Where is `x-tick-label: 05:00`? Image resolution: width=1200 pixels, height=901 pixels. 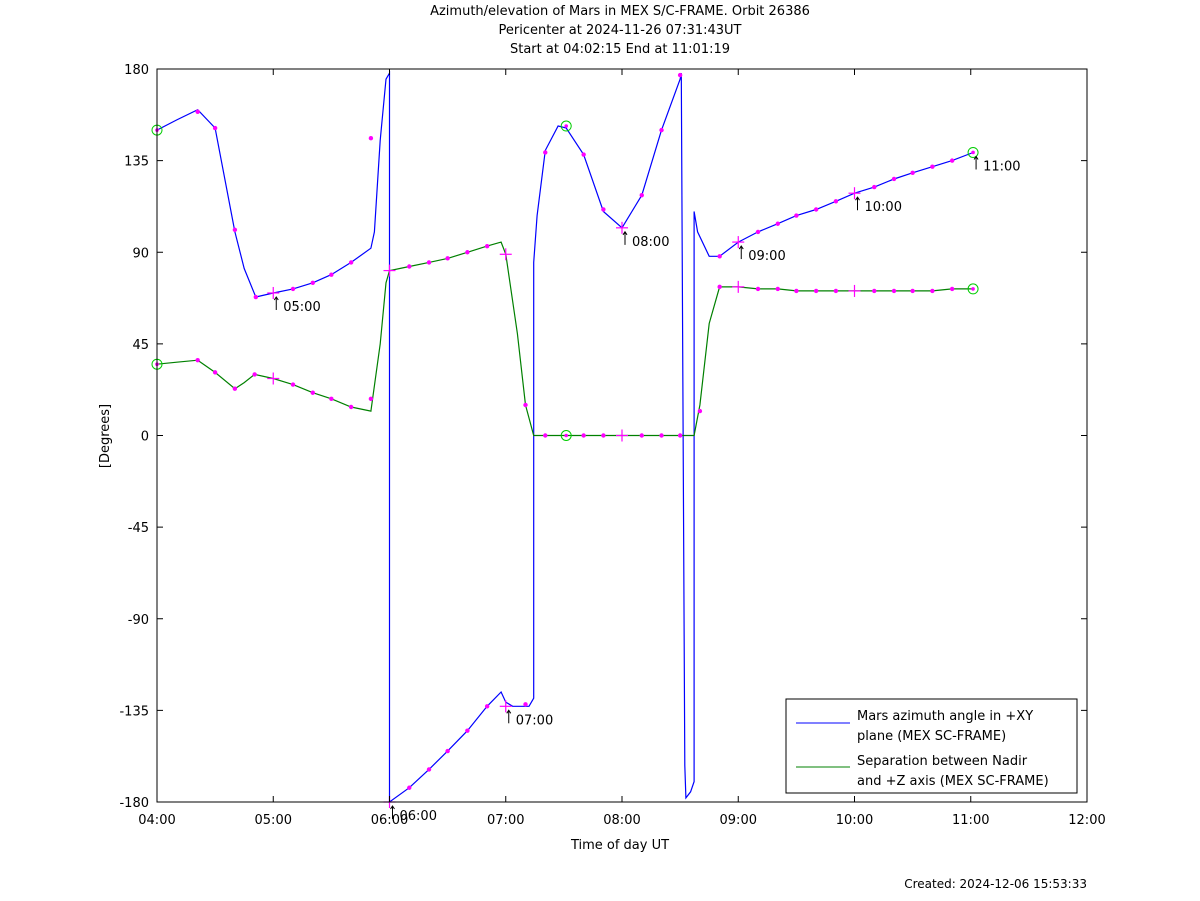 x-tick-label: 05:00 is located at coordinates (273, 820).